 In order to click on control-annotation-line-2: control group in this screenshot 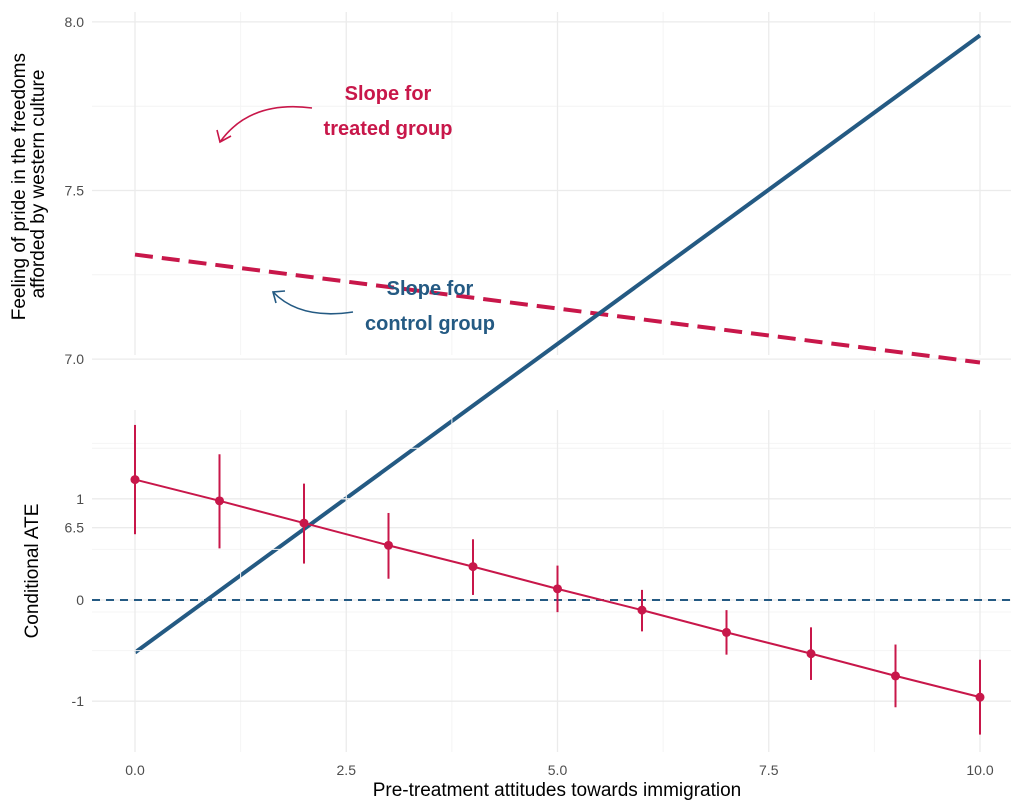, I will do `click(430, 324)`.